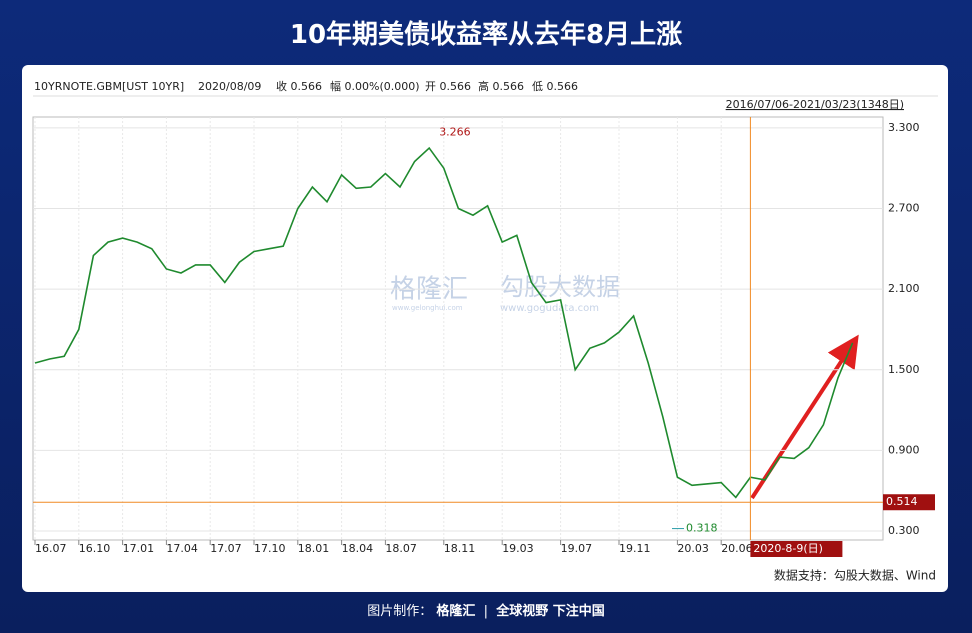 This screenshot has height=633, width=972. I want to click on made-by: 图片制作：, so click(400, 611).